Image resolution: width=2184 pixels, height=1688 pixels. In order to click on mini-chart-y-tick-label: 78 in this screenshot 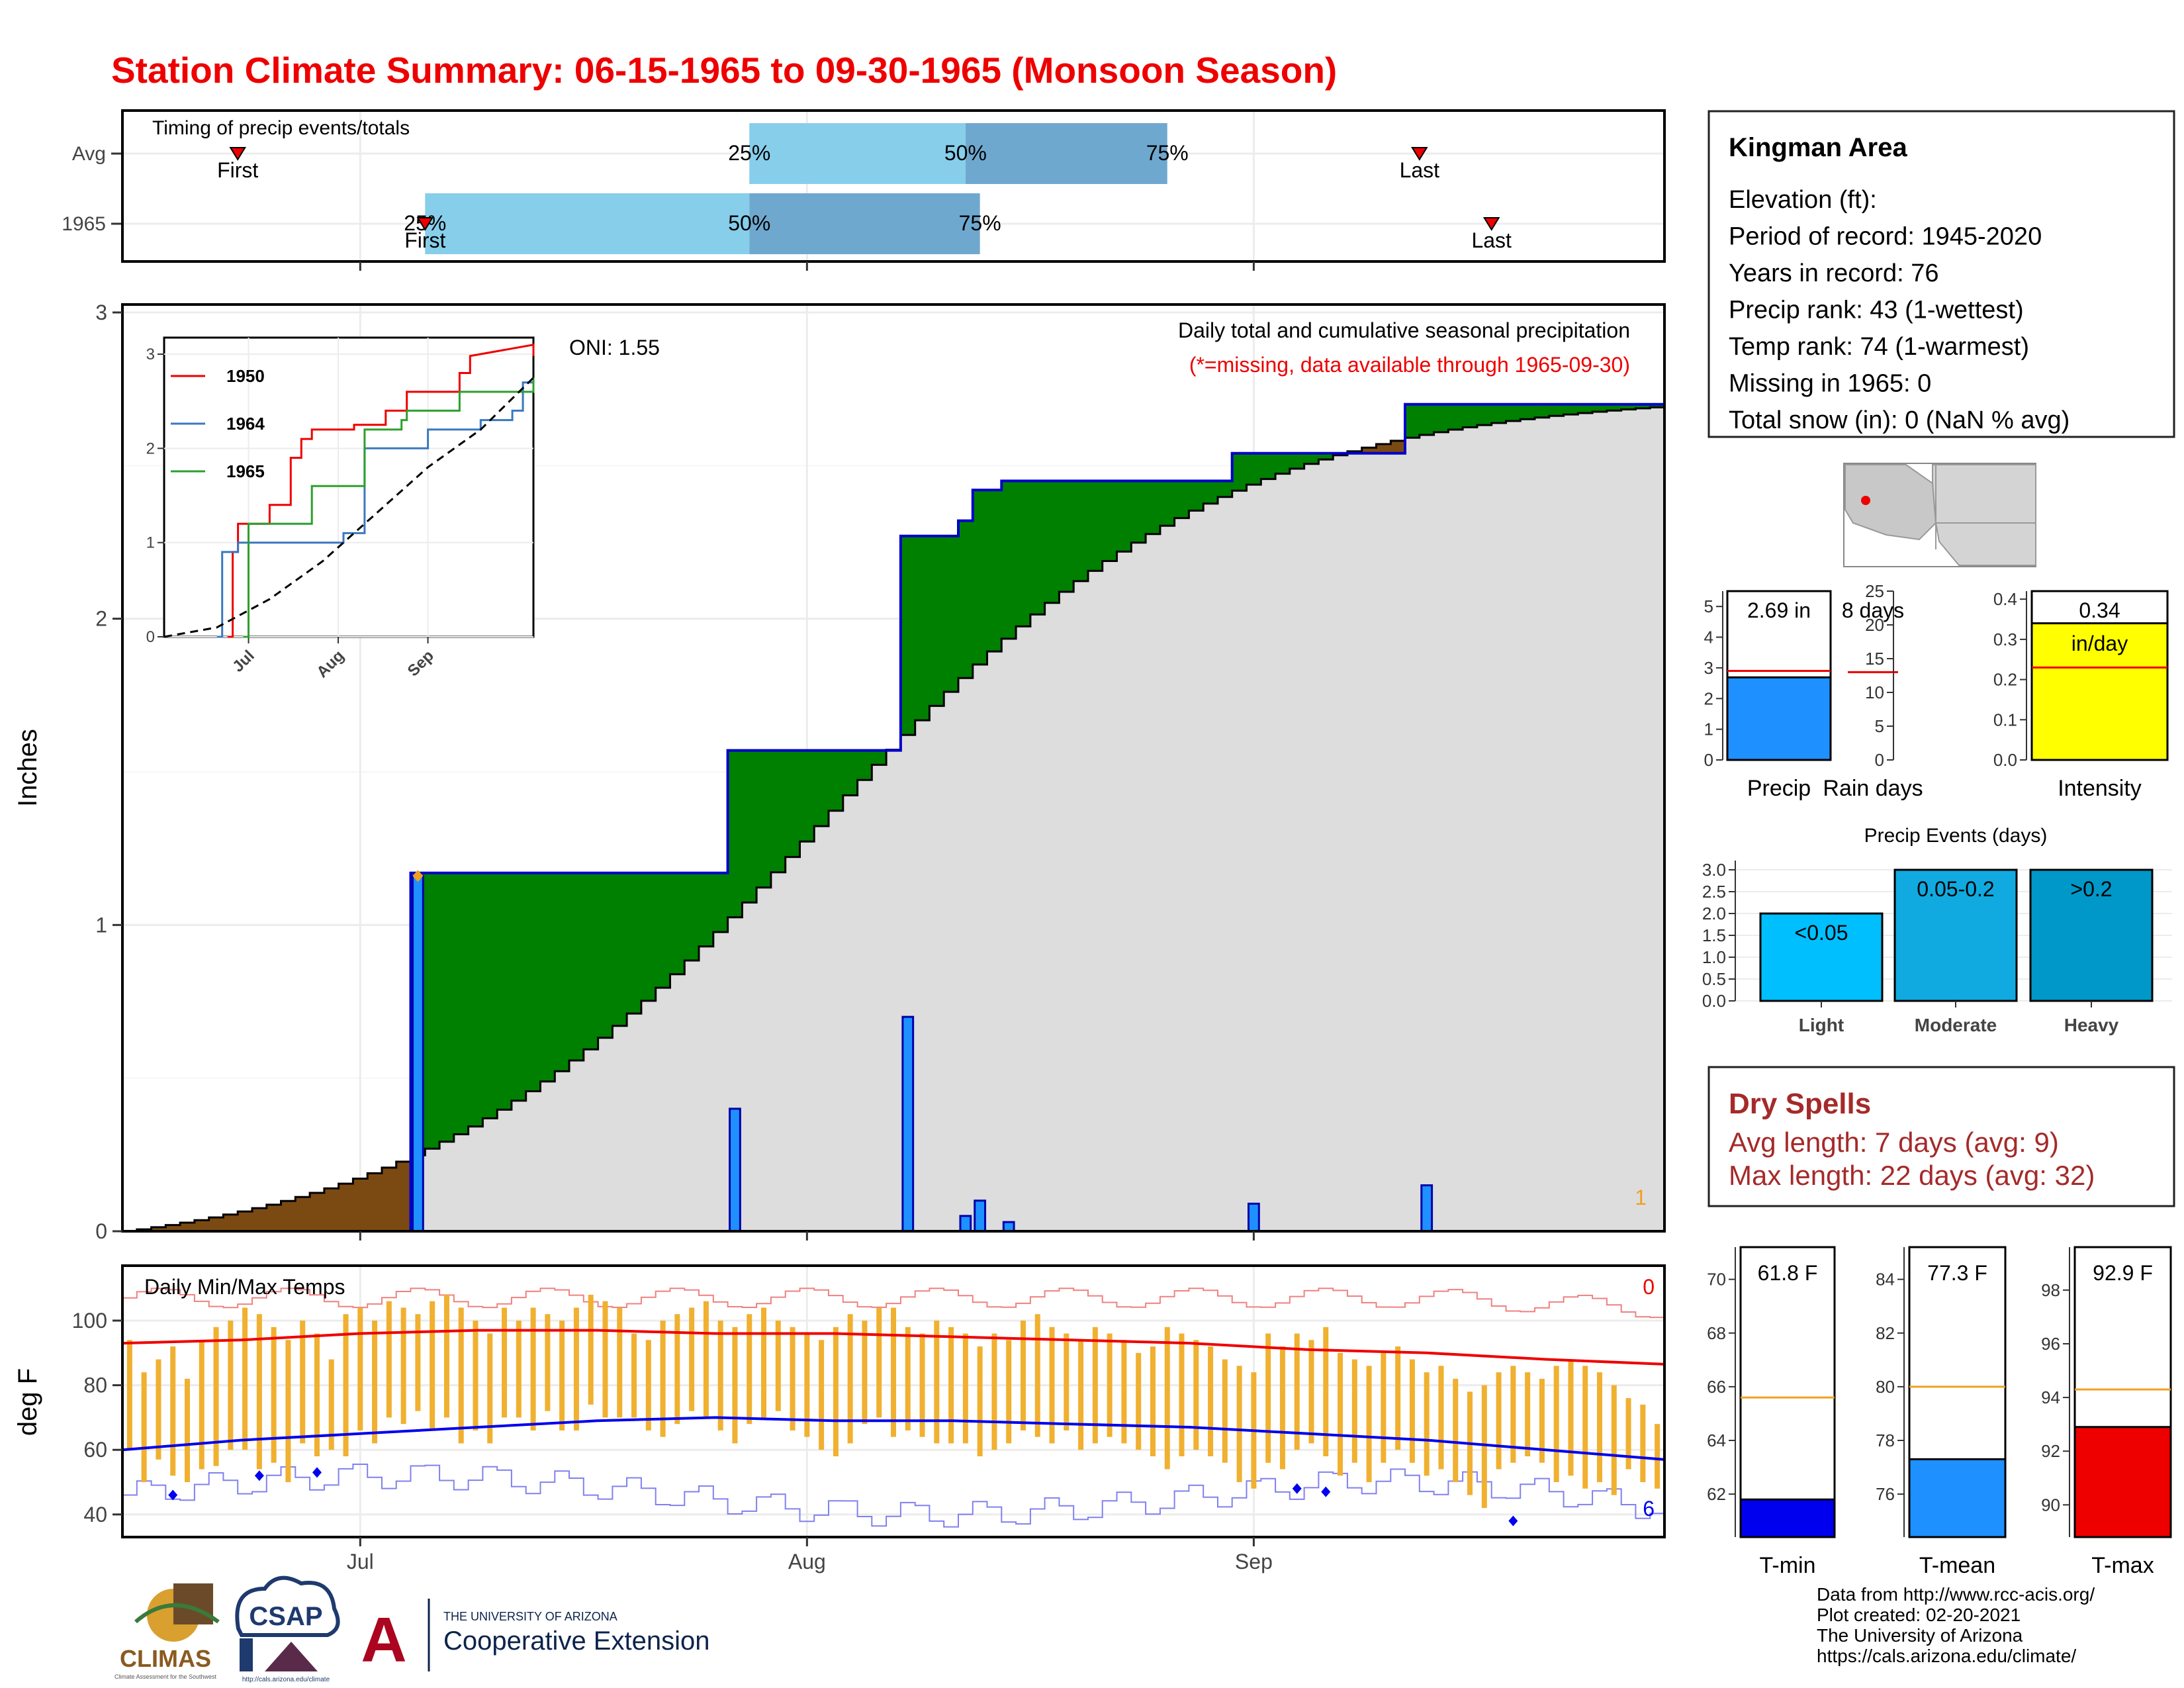, I will do `click(1885, 1440)`.